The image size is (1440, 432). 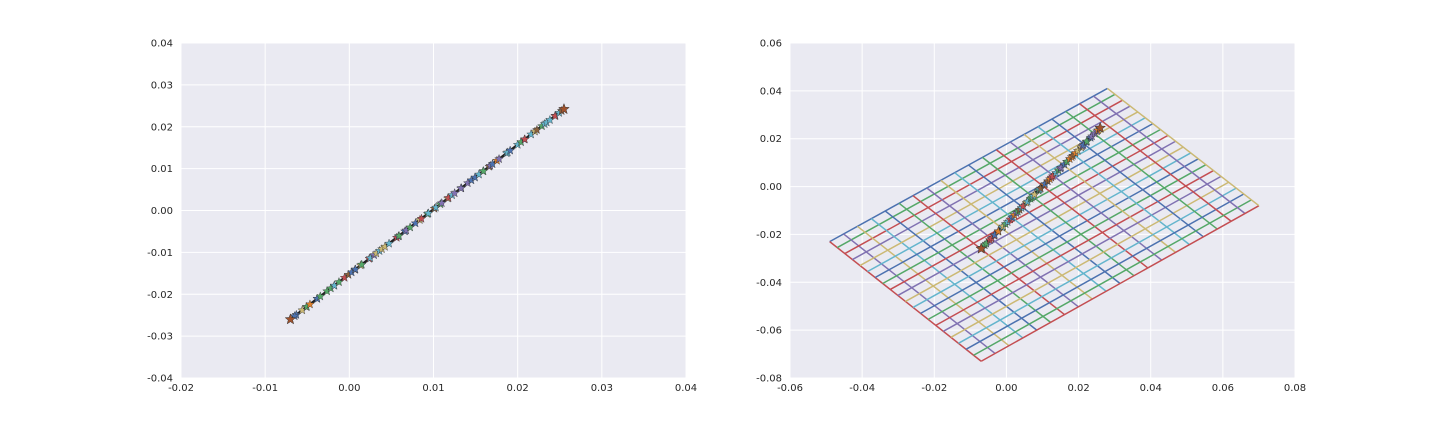 I want to click on x-tick-label: -0.04, so click(x=862, y=388).